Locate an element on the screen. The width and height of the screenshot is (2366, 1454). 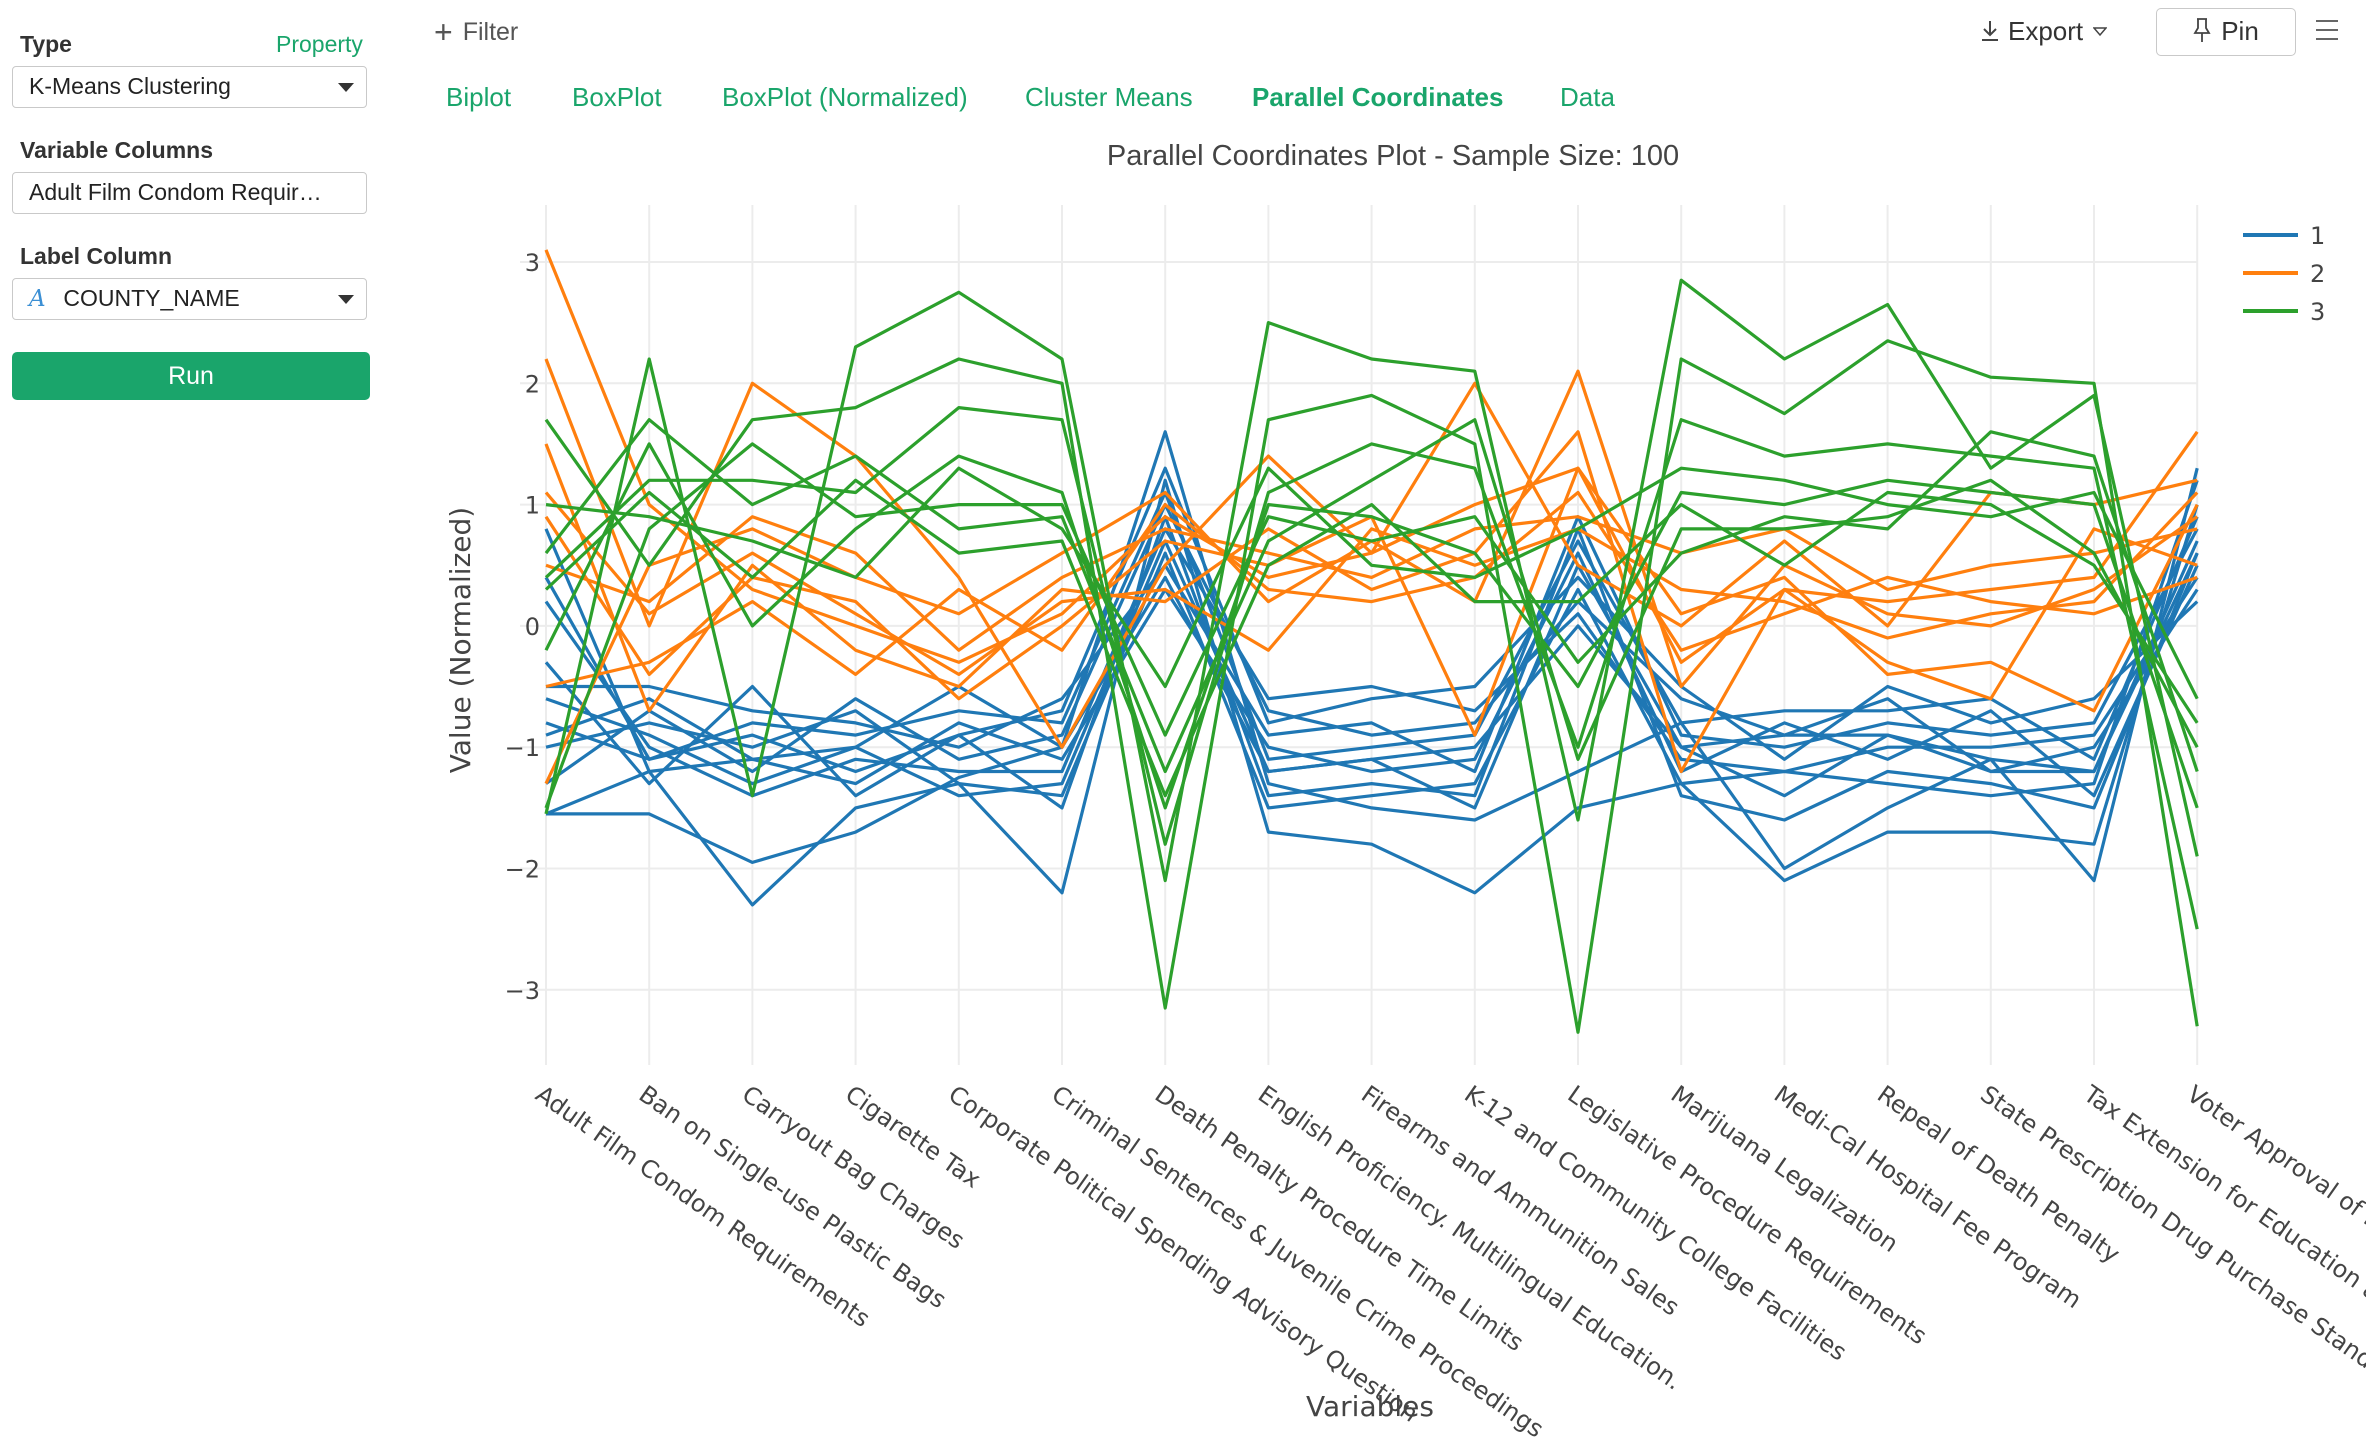
variable-columns-label: Variable Columns is located at coordinates (117, 150).